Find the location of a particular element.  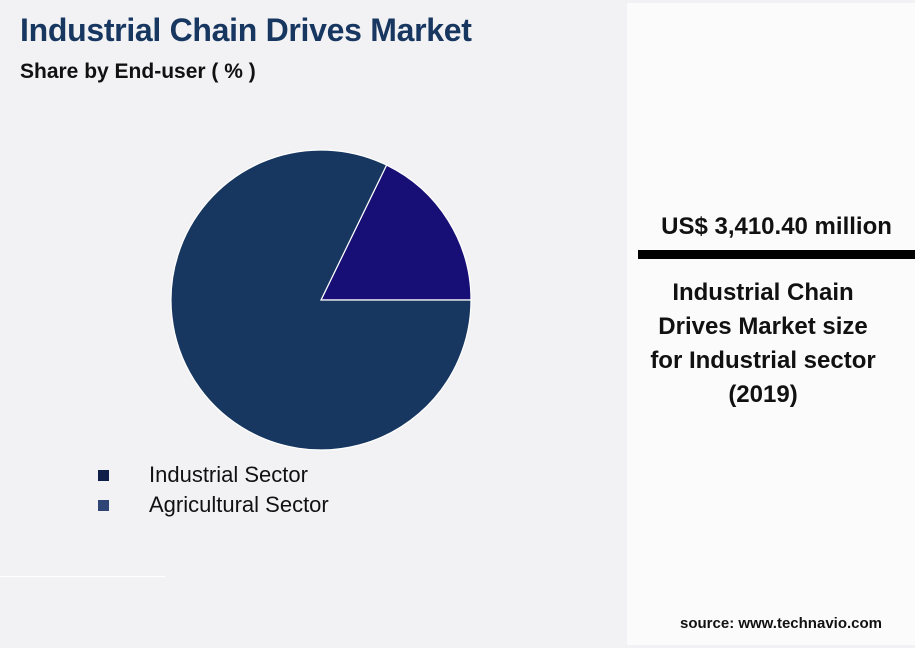

chart-title: Industrial Chain Drives Market is located at coordinates (246, 30).